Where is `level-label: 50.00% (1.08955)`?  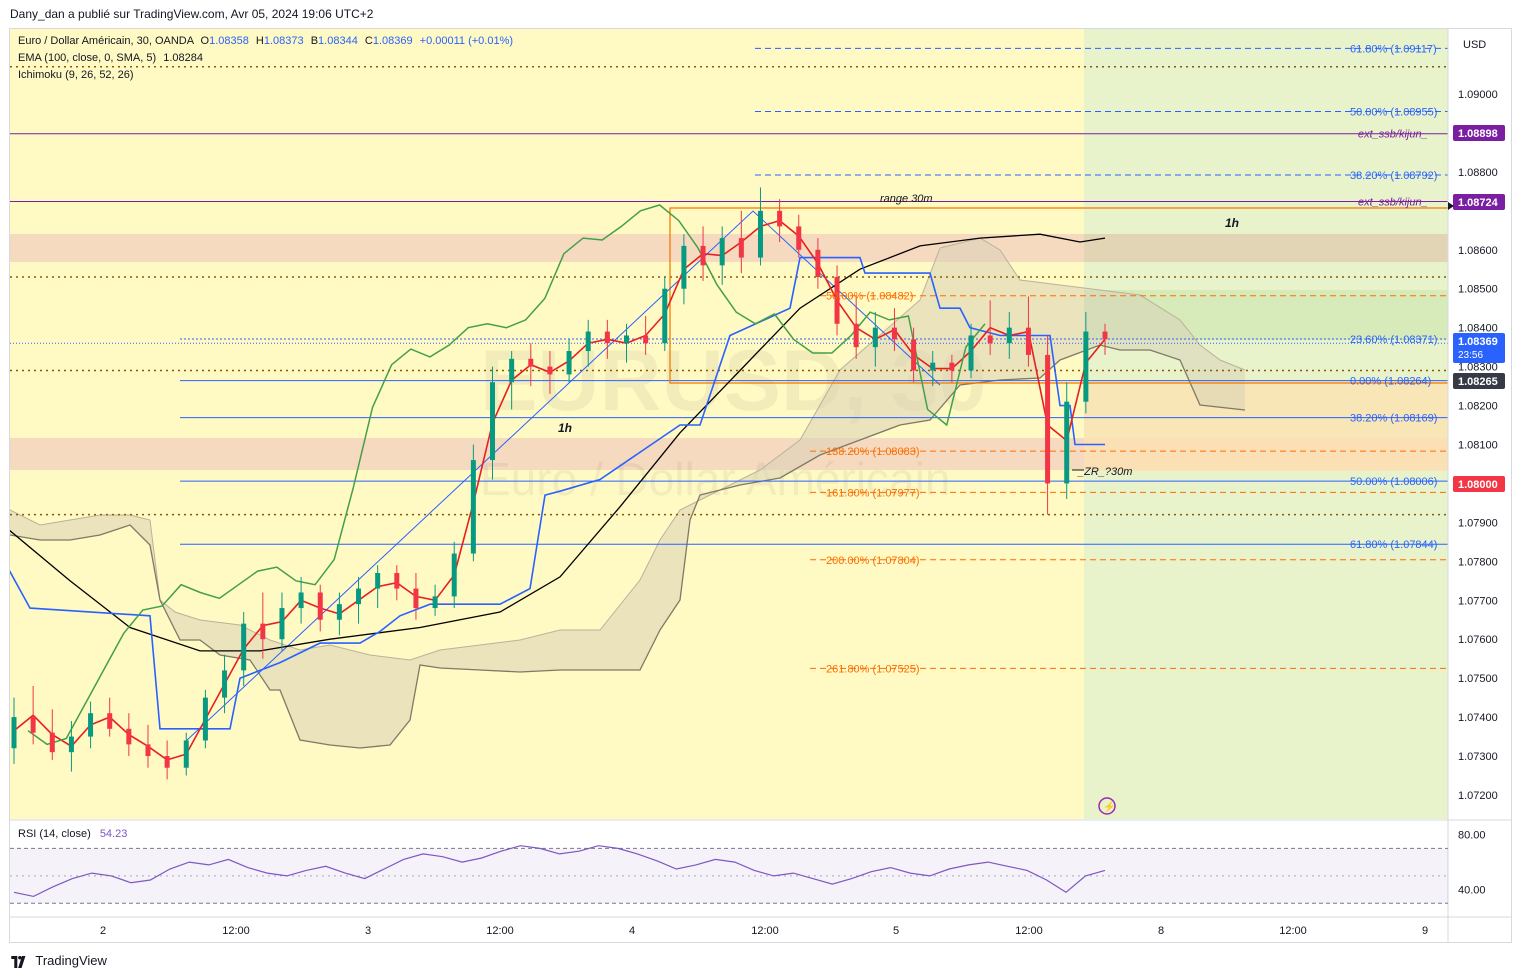 level-label: 50.00% (1.08955) is located at coordinates (1393, 113).